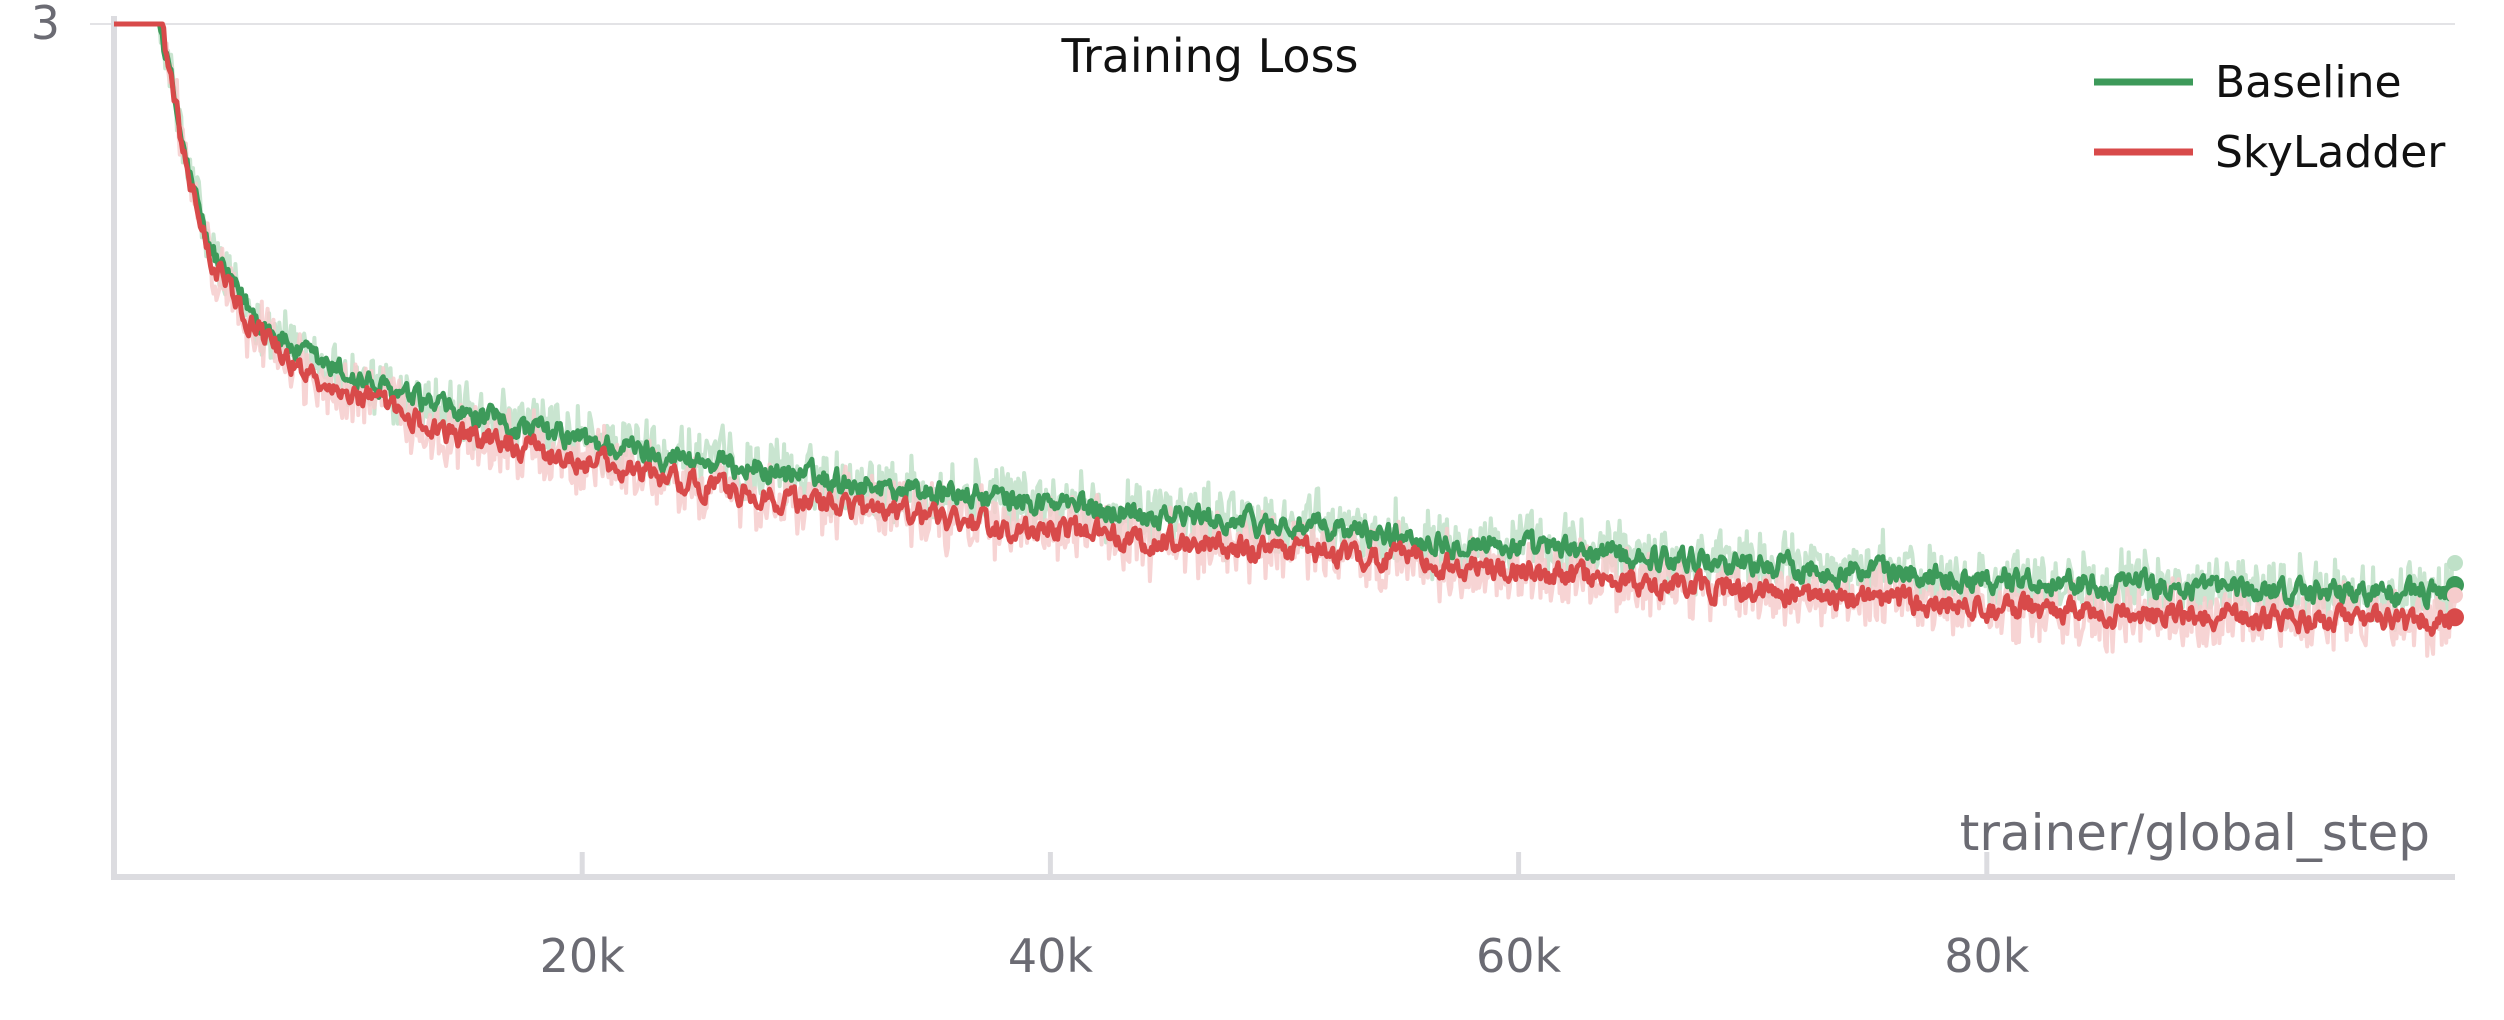 This screenshot has height=1020, width=2504. I want to click on legend-label-skyladder: SkyLadder, so click(2330, 152).